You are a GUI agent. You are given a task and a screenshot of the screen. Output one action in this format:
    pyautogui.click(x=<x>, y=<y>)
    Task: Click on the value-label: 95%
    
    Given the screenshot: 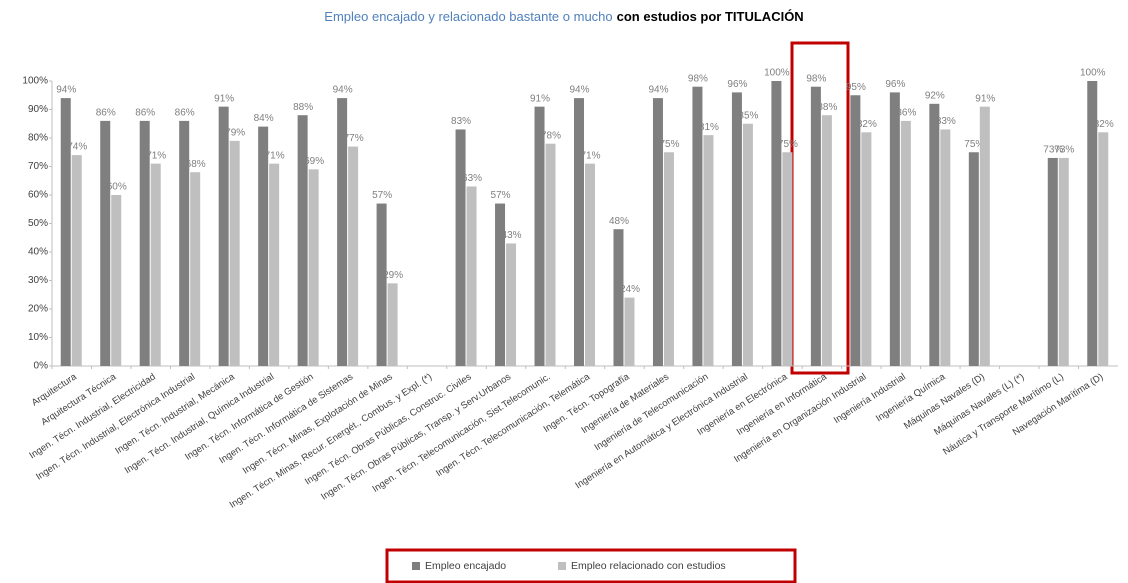 What is the action you would take?
    pyautogui.click(x=856, y=87)
    